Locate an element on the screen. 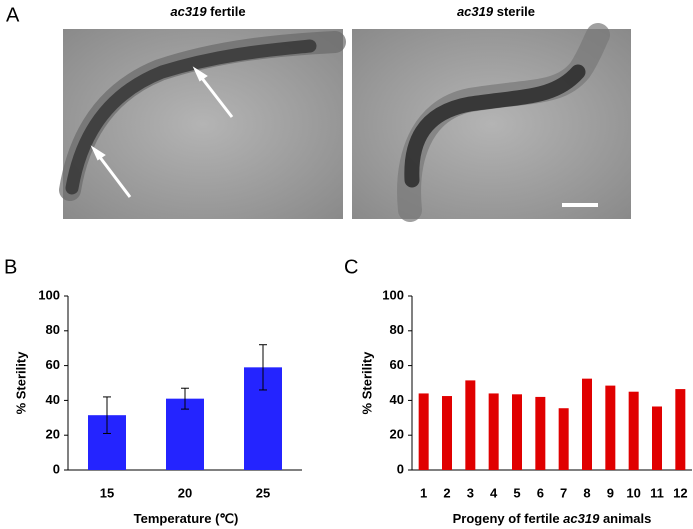 The width and height of the screenshot is (693, 529). x-axis-label: Temperature (℃) is located at coordinates (186, 518).